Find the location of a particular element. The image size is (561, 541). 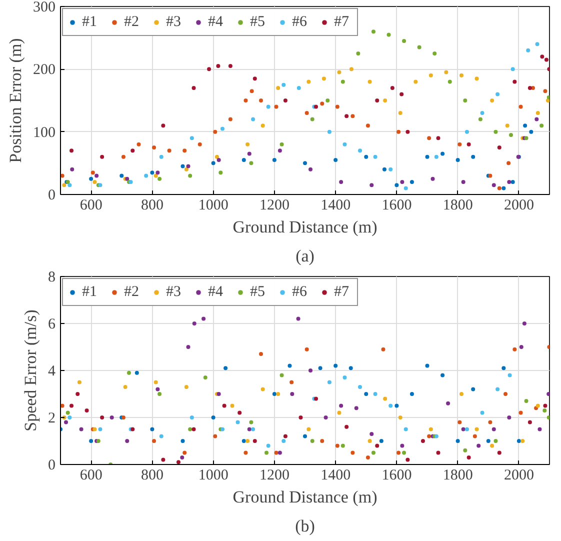

y-tick-label: 4 is located at coordinates (52, 372).